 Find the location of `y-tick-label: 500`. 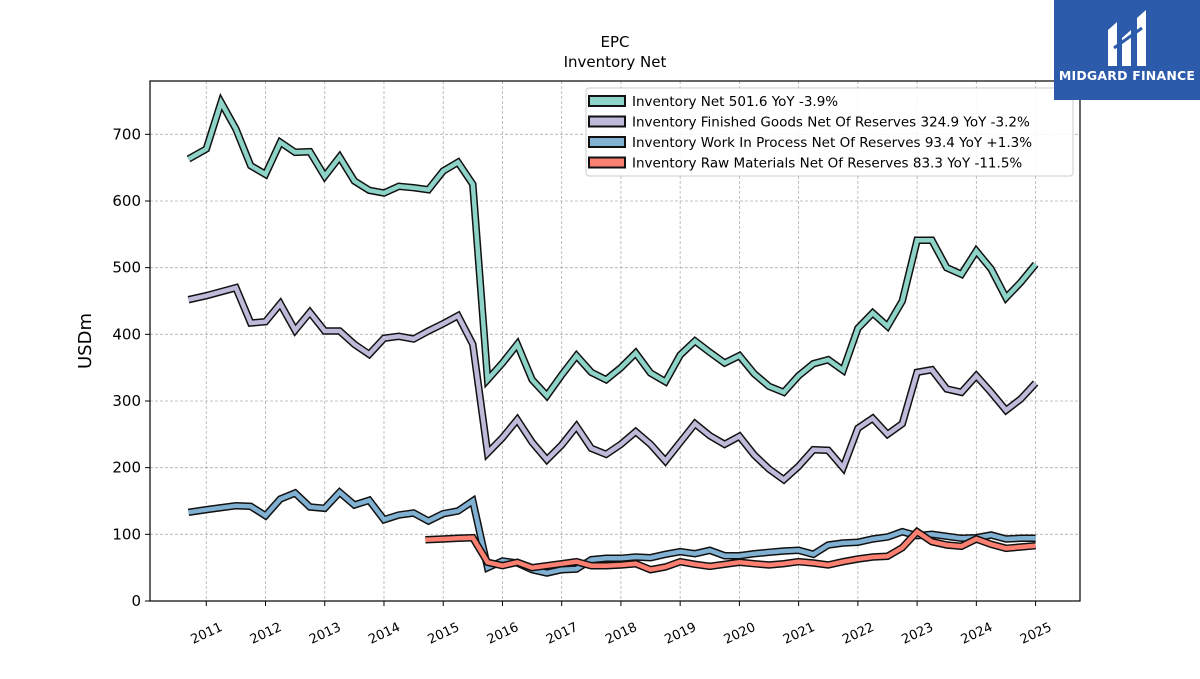

y-tick-label: 500 is located at coordinates (126, 268).